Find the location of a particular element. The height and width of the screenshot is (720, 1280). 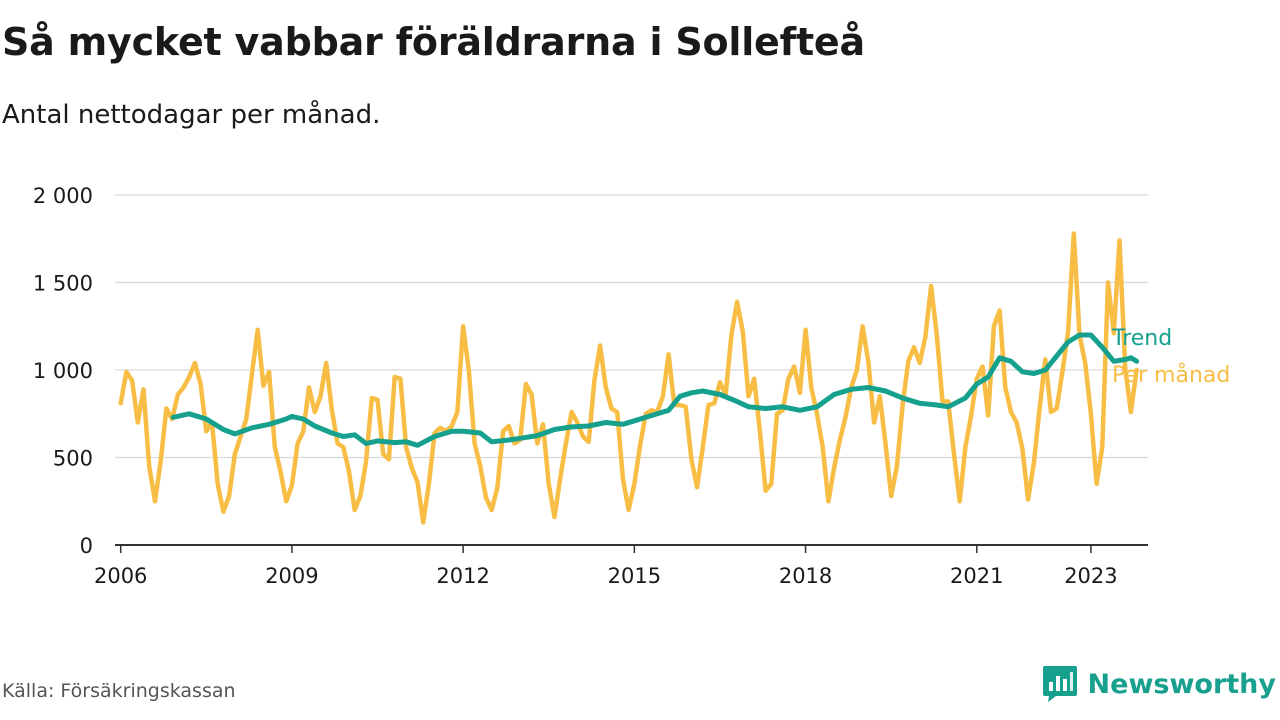

y-tick-label: 1 000 is located at coordinates (63, 371).